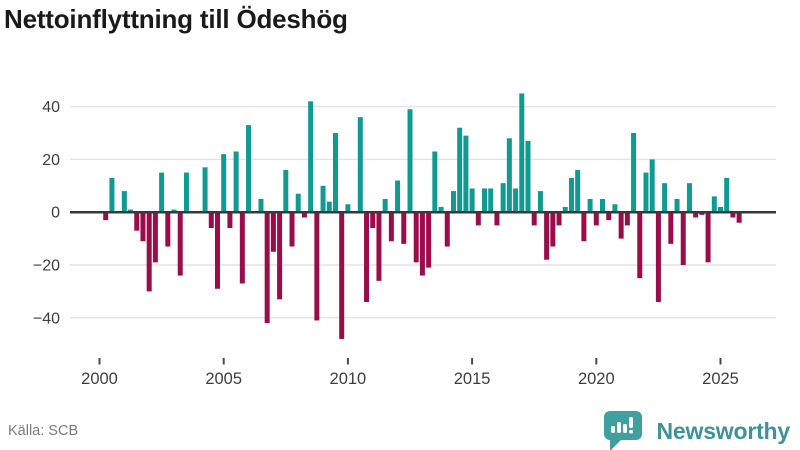 The width and height of the screenshot is (800, 450). I want to click on x-axis-tick-label: 2010, so click(348, 379).